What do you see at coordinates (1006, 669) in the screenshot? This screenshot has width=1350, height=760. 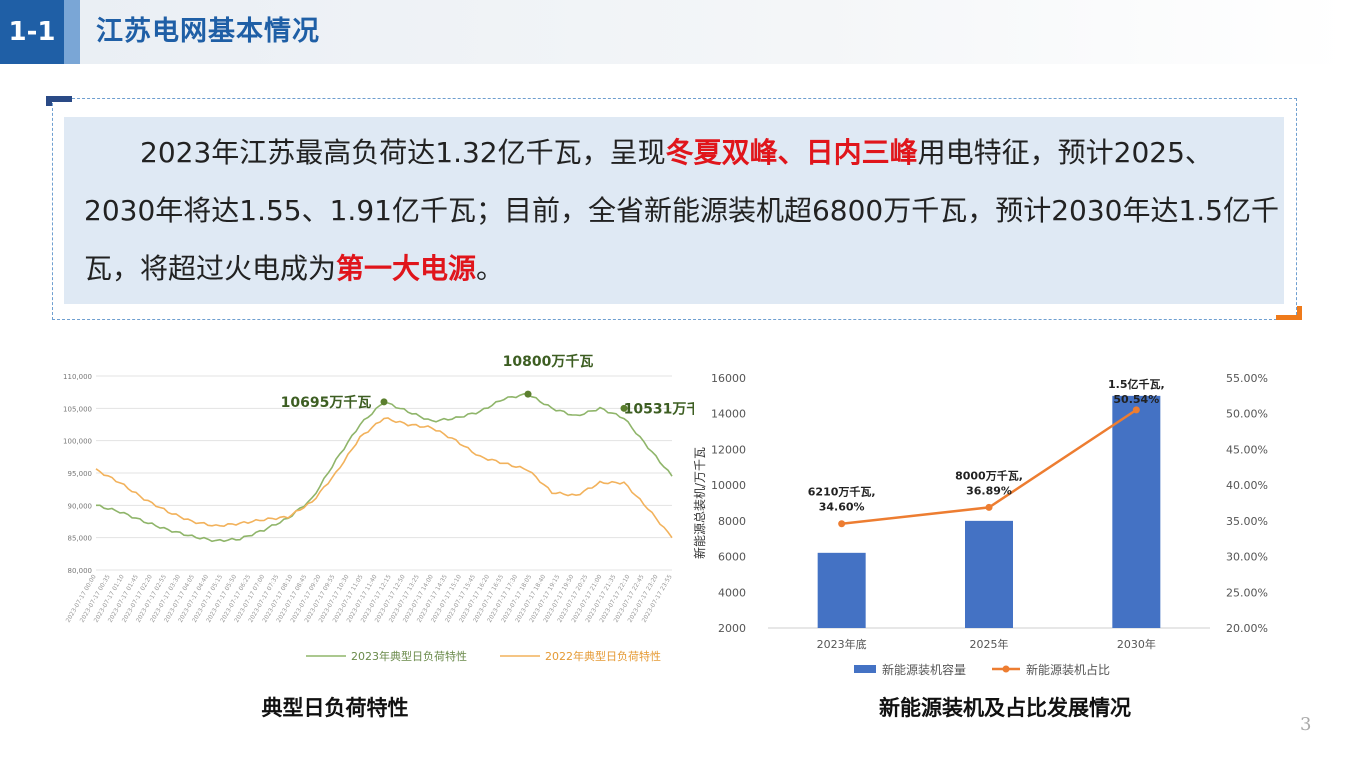 I see `nev-legend-marker` at bounding box center [1006, 669].